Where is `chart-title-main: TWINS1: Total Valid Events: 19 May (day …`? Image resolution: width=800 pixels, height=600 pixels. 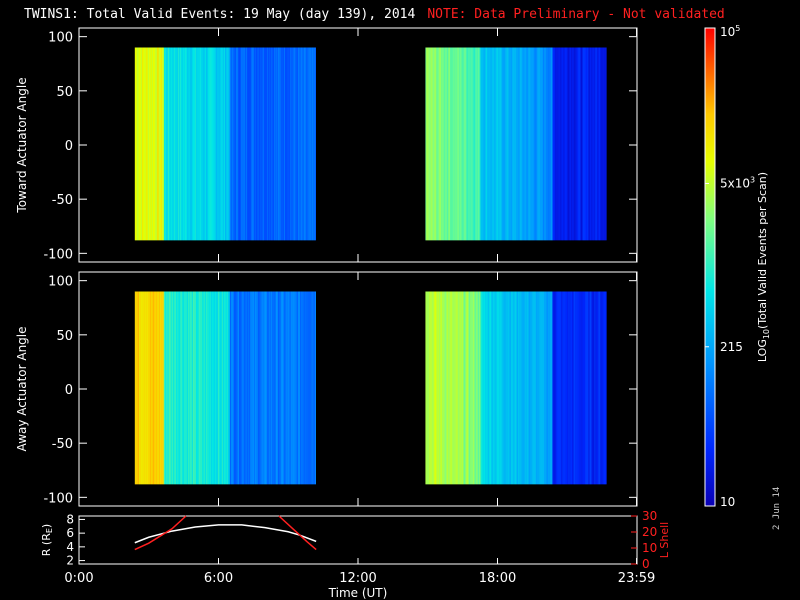 chart-title-main: TWINS1: Total Valid Events: 19 May (day … is located at coordinates (220, 14).